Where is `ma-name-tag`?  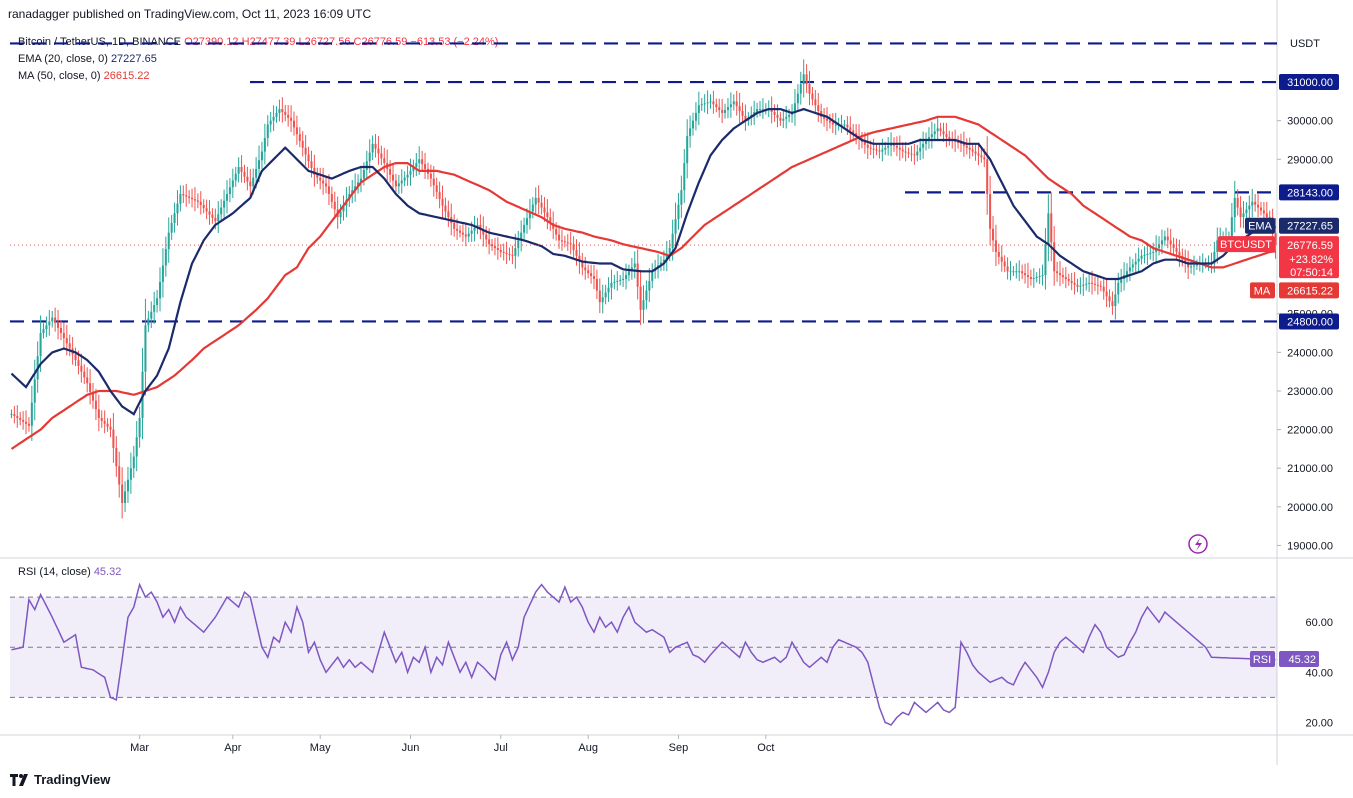
ma-name-tag is located at coordinates (1262, 290).